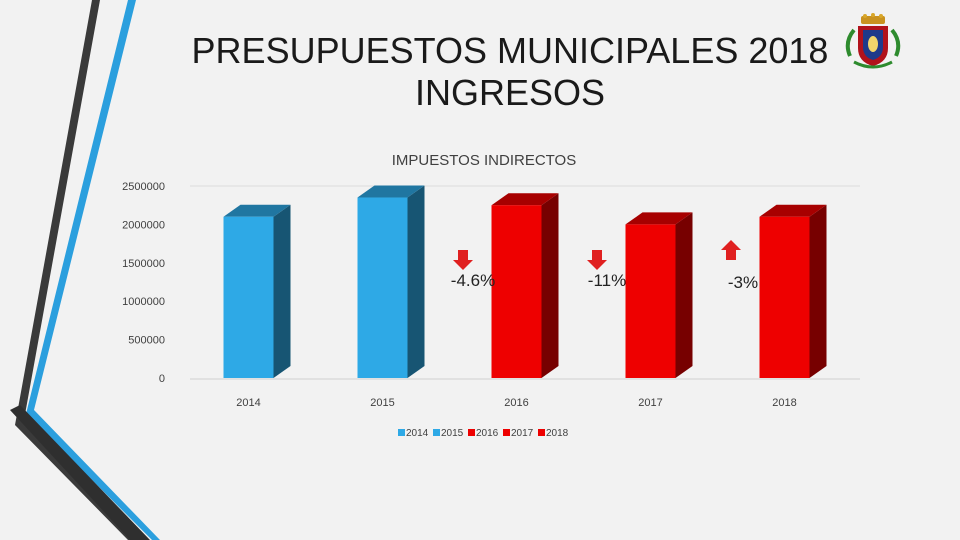  What do you see at coordinates (143, 264) in the screenshot?
I see `y-tick-label: 1500000` at bounding box center [143, 264].